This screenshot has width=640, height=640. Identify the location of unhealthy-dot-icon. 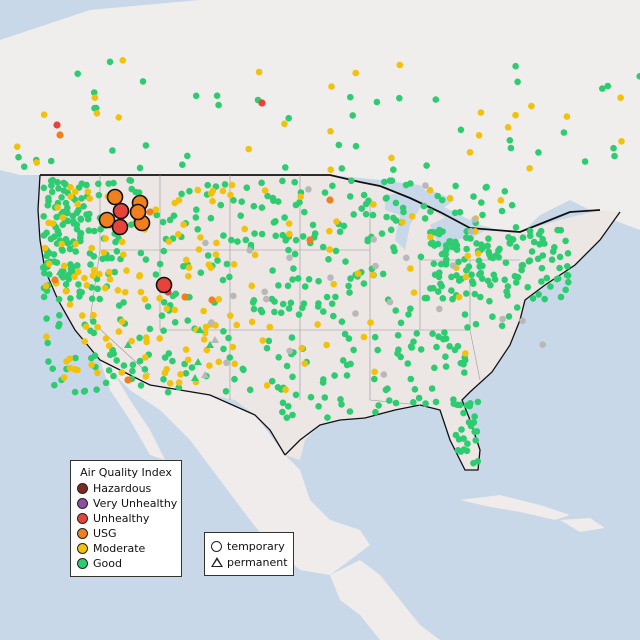
(82, 518).